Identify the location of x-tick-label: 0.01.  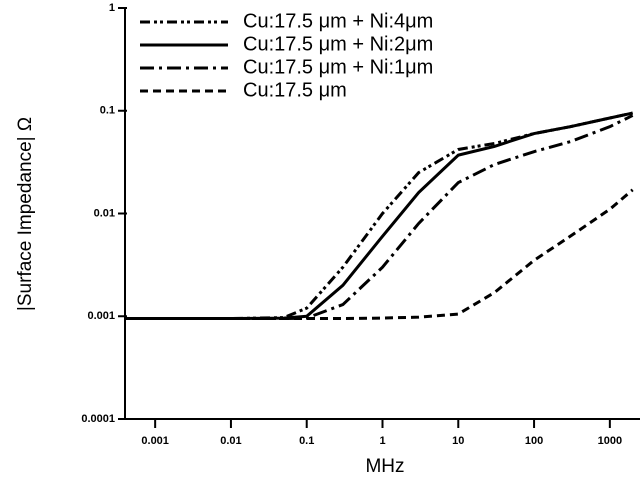
(230, 441).